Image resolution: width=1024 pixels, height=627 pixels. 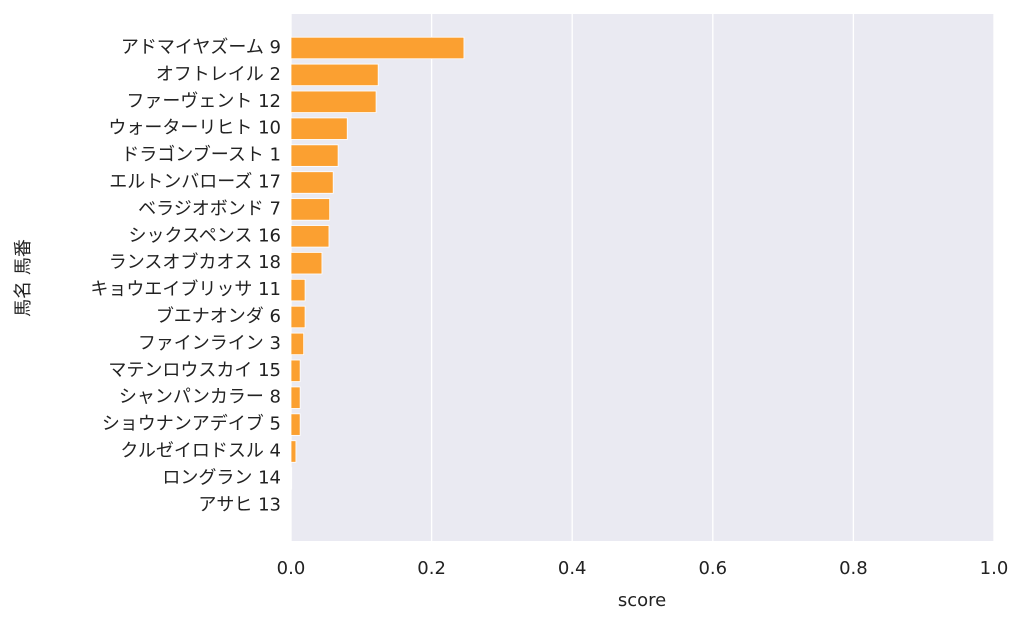 What do you see at coordinates (194, 128) in the screenshot?
I see `y-tick-label: ウォーターリヒト 10` at bounding box center [194, 128].